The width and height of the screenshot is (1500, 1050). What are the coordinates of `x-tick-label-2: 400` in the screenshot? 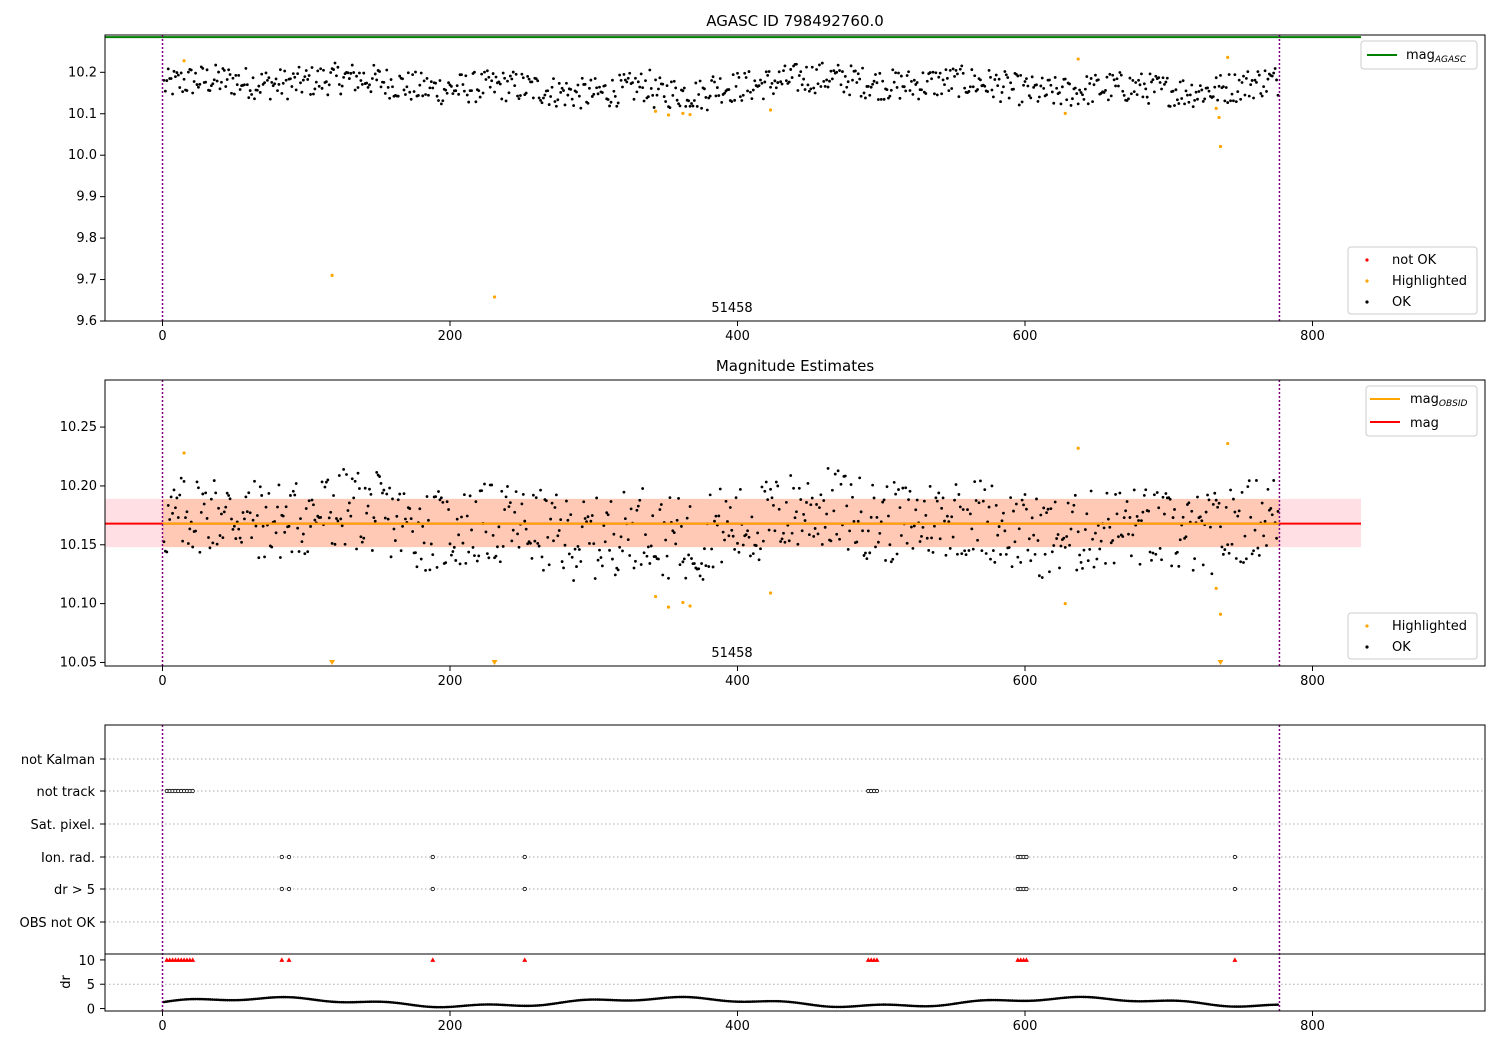 It's located at (737, 681).